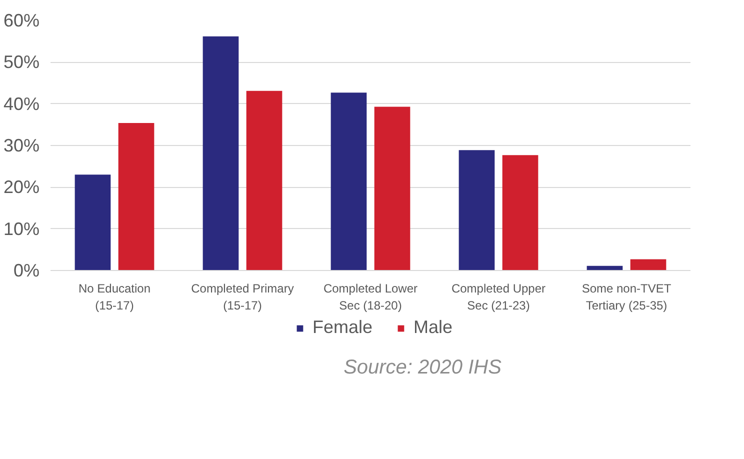 The width and height of the screenshot is (744, 459). Describe the element at coordinates (498, 297) in the screenshot. I see `x-tick-label: Completed Upper Sec (21-23)` at that location.